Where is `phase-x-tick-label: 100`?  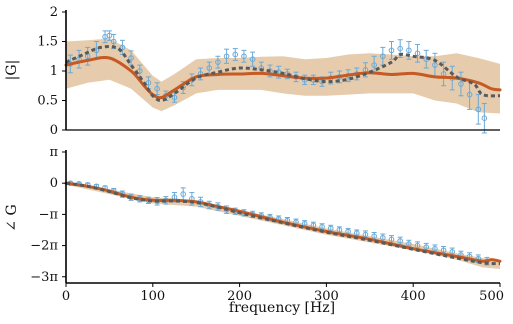 phase-x-tick-label: 100 is located at coordinates (152, 296).